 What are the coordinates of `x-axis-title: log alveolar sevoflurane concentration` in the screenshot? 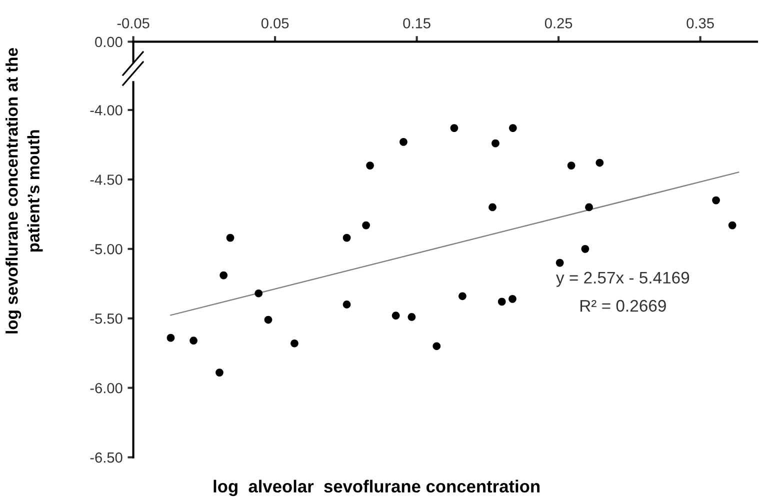 It's located at (377, 488).